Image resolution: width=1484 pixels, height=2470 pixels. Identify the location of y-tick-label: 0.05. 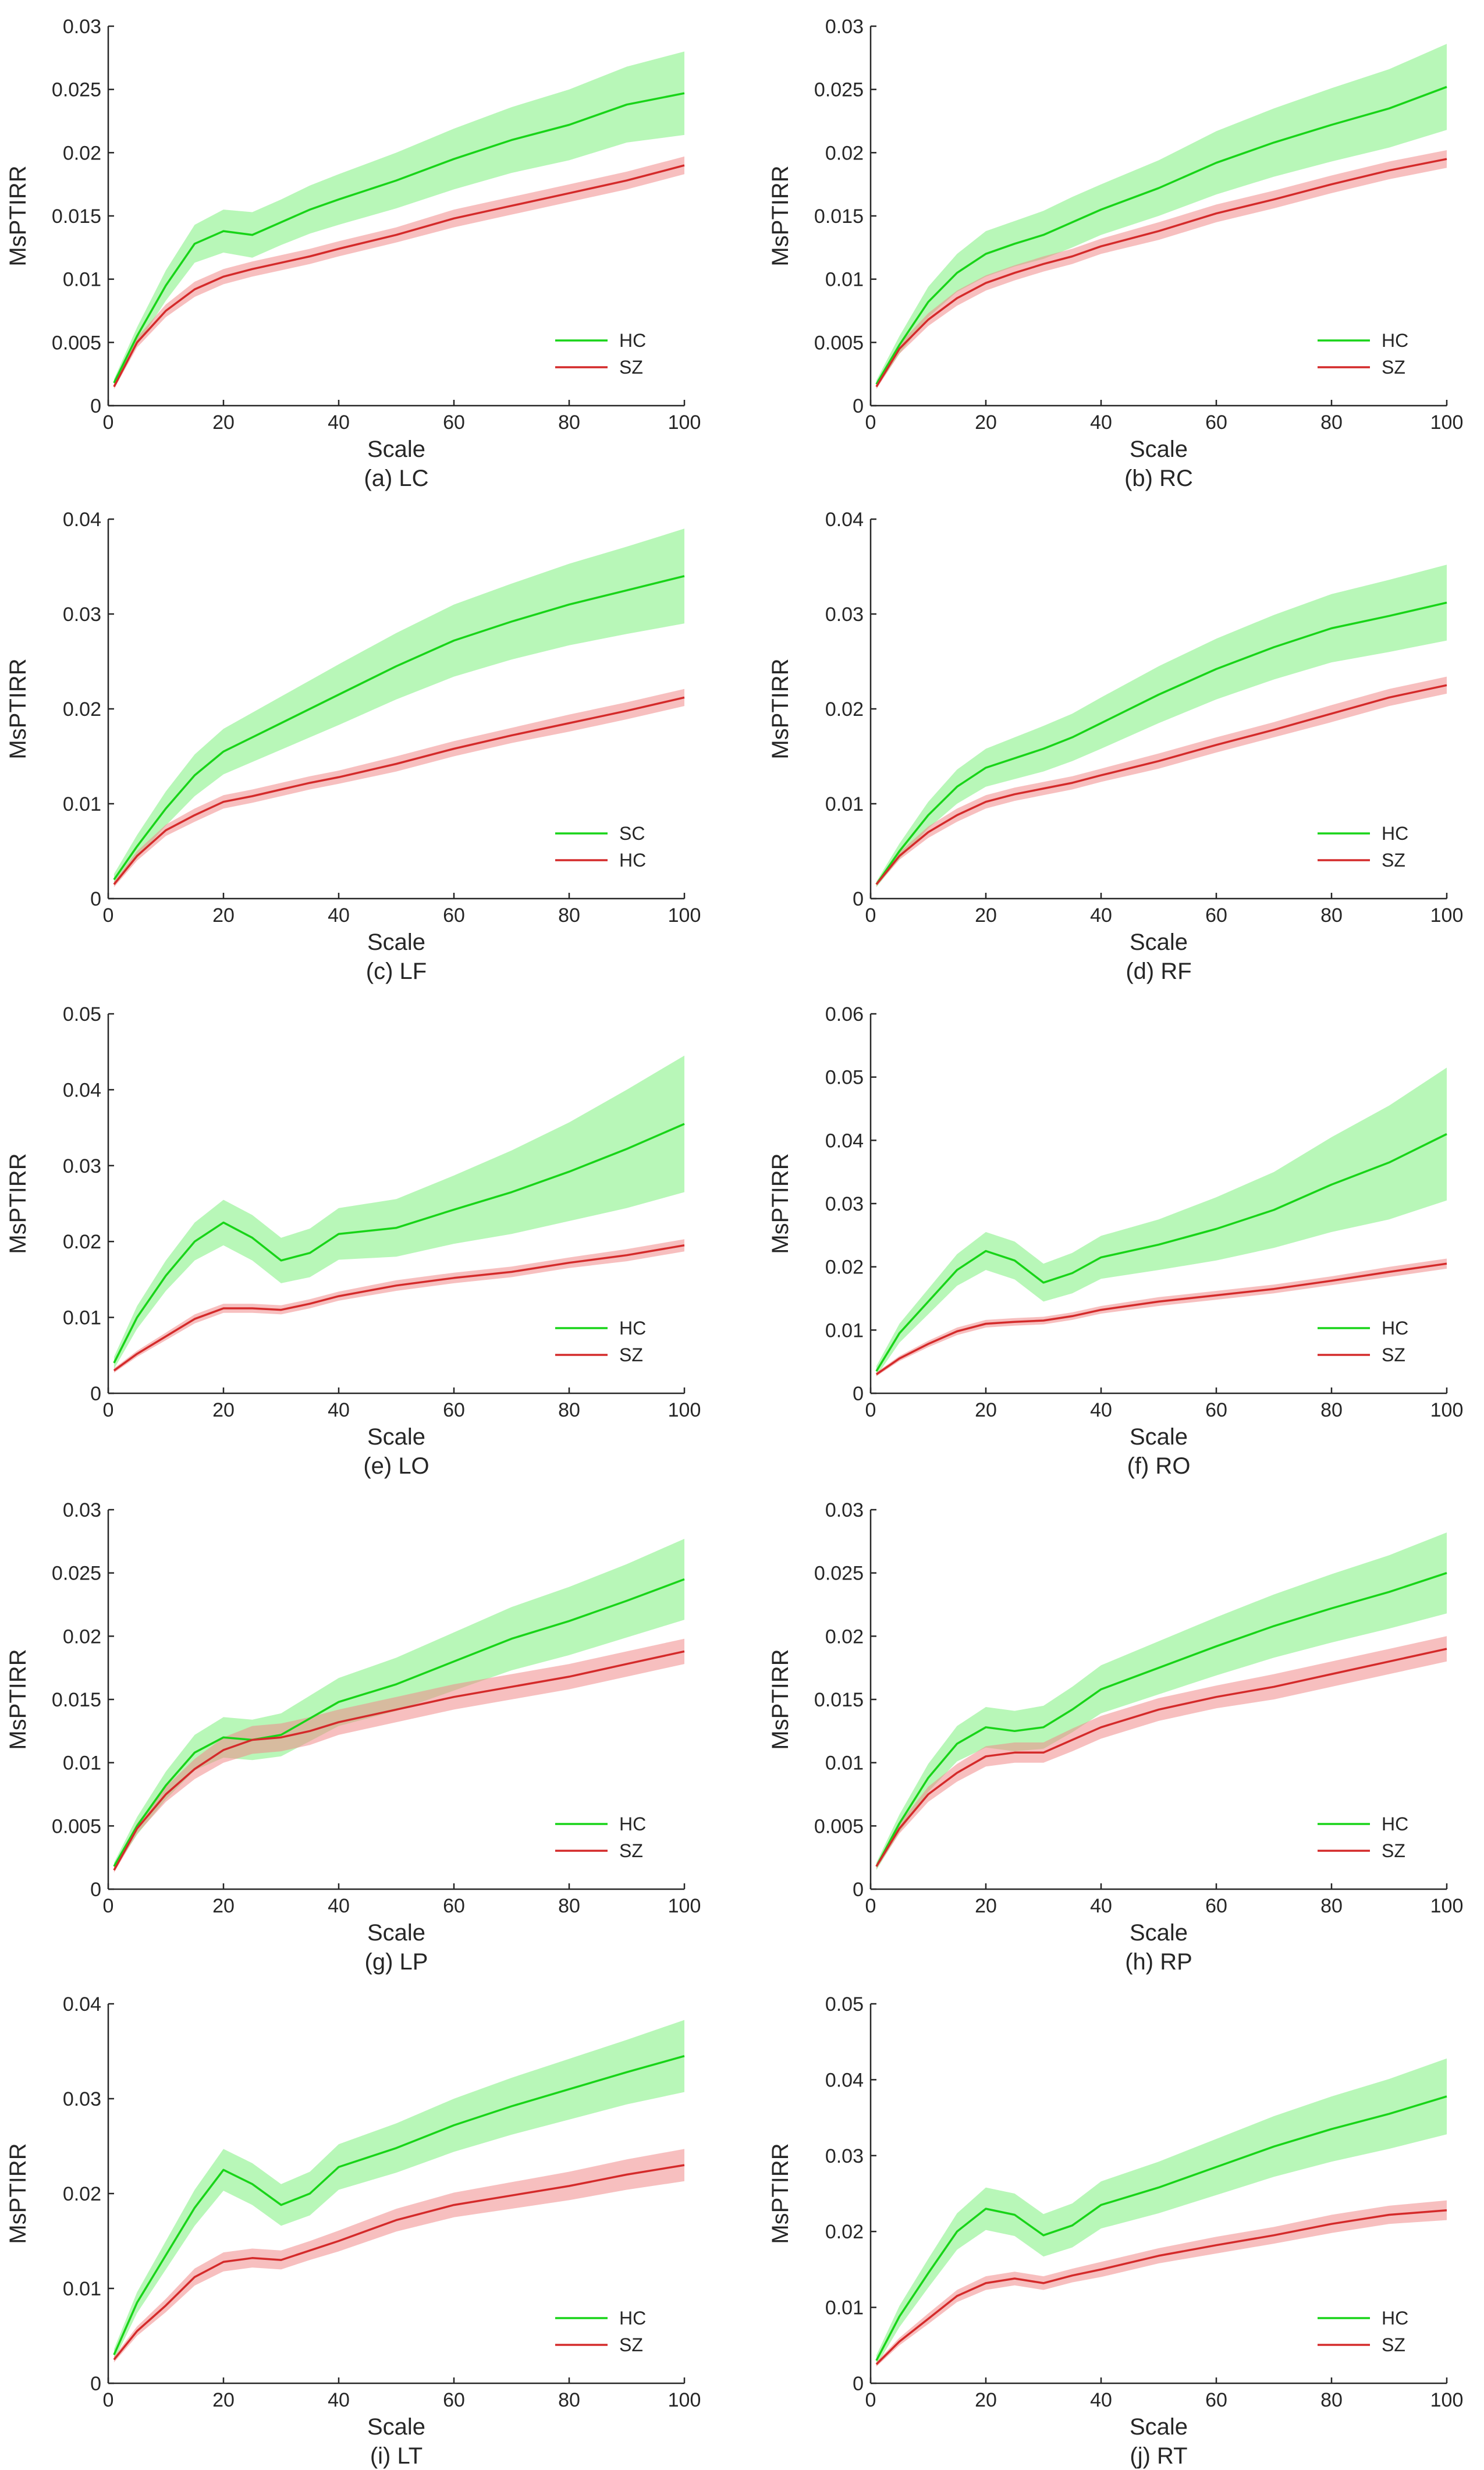
(82, 1014).